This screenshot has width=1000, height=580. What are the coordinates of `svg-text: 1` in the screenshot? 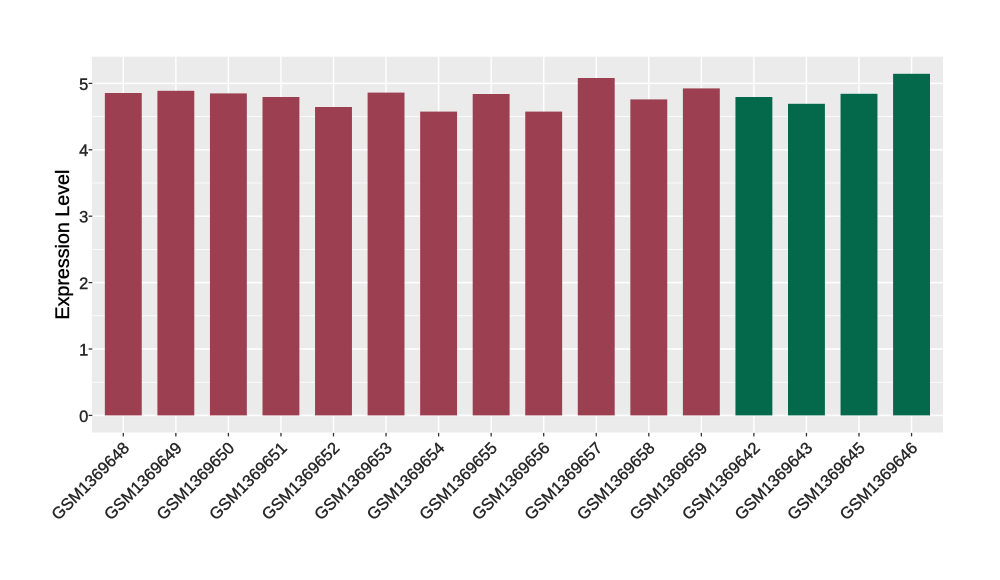 It's located at (83, 350).